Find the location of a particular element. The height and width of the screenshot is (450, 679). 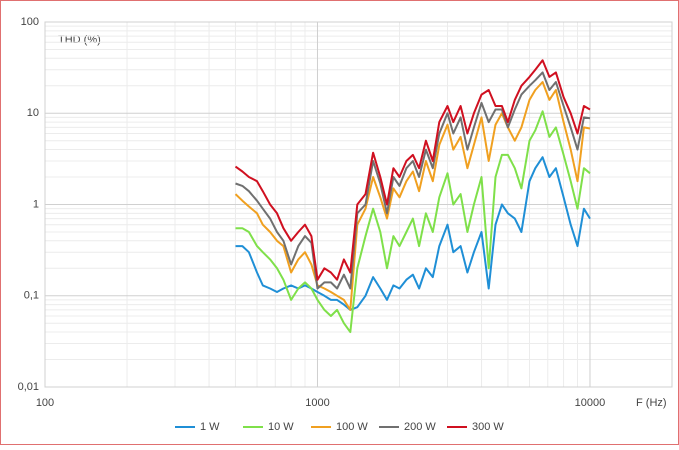

y-tick-label: 100 is located at coordinates (30, 22).